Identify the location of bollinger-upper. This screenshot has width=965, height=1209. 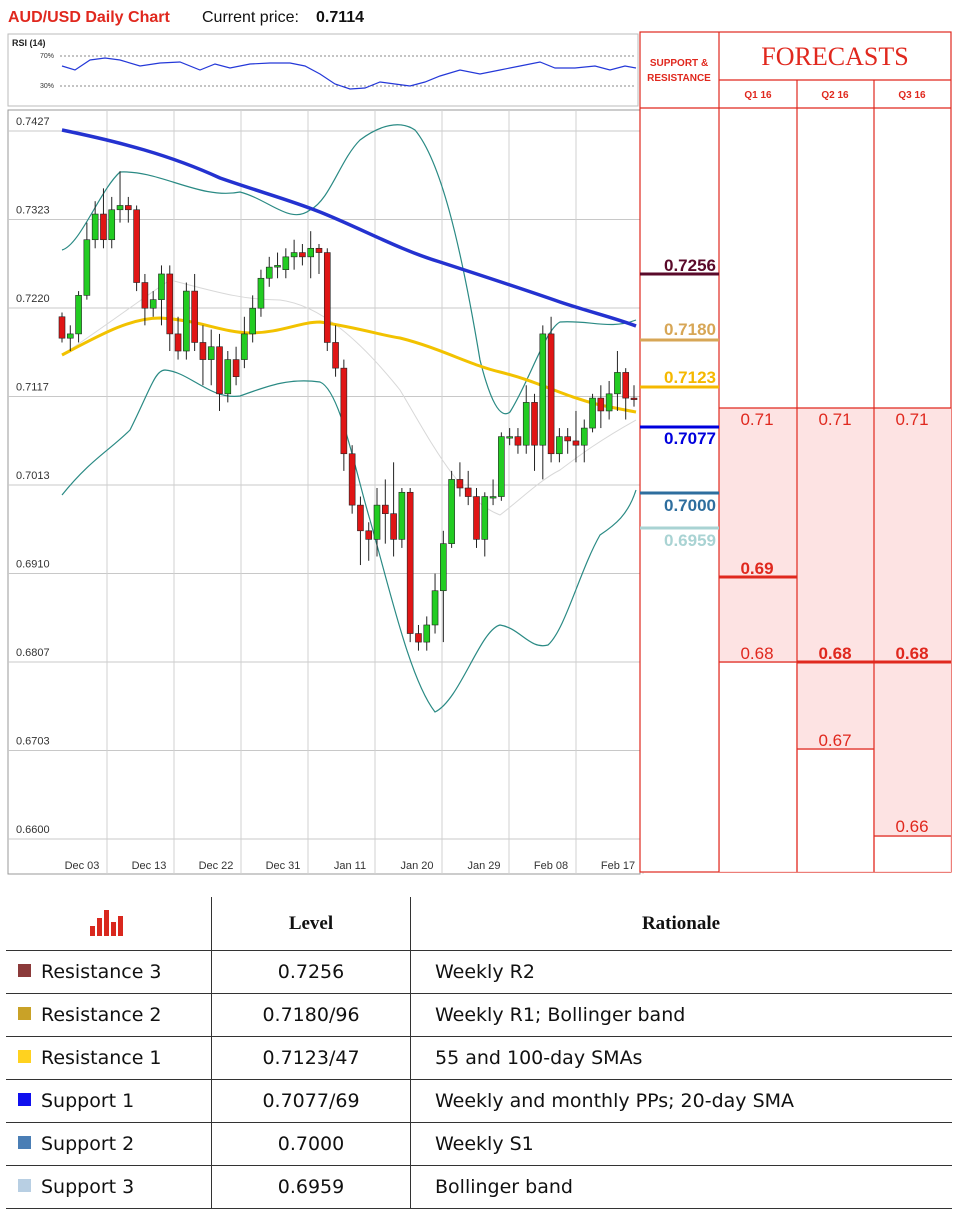
(349, 269).